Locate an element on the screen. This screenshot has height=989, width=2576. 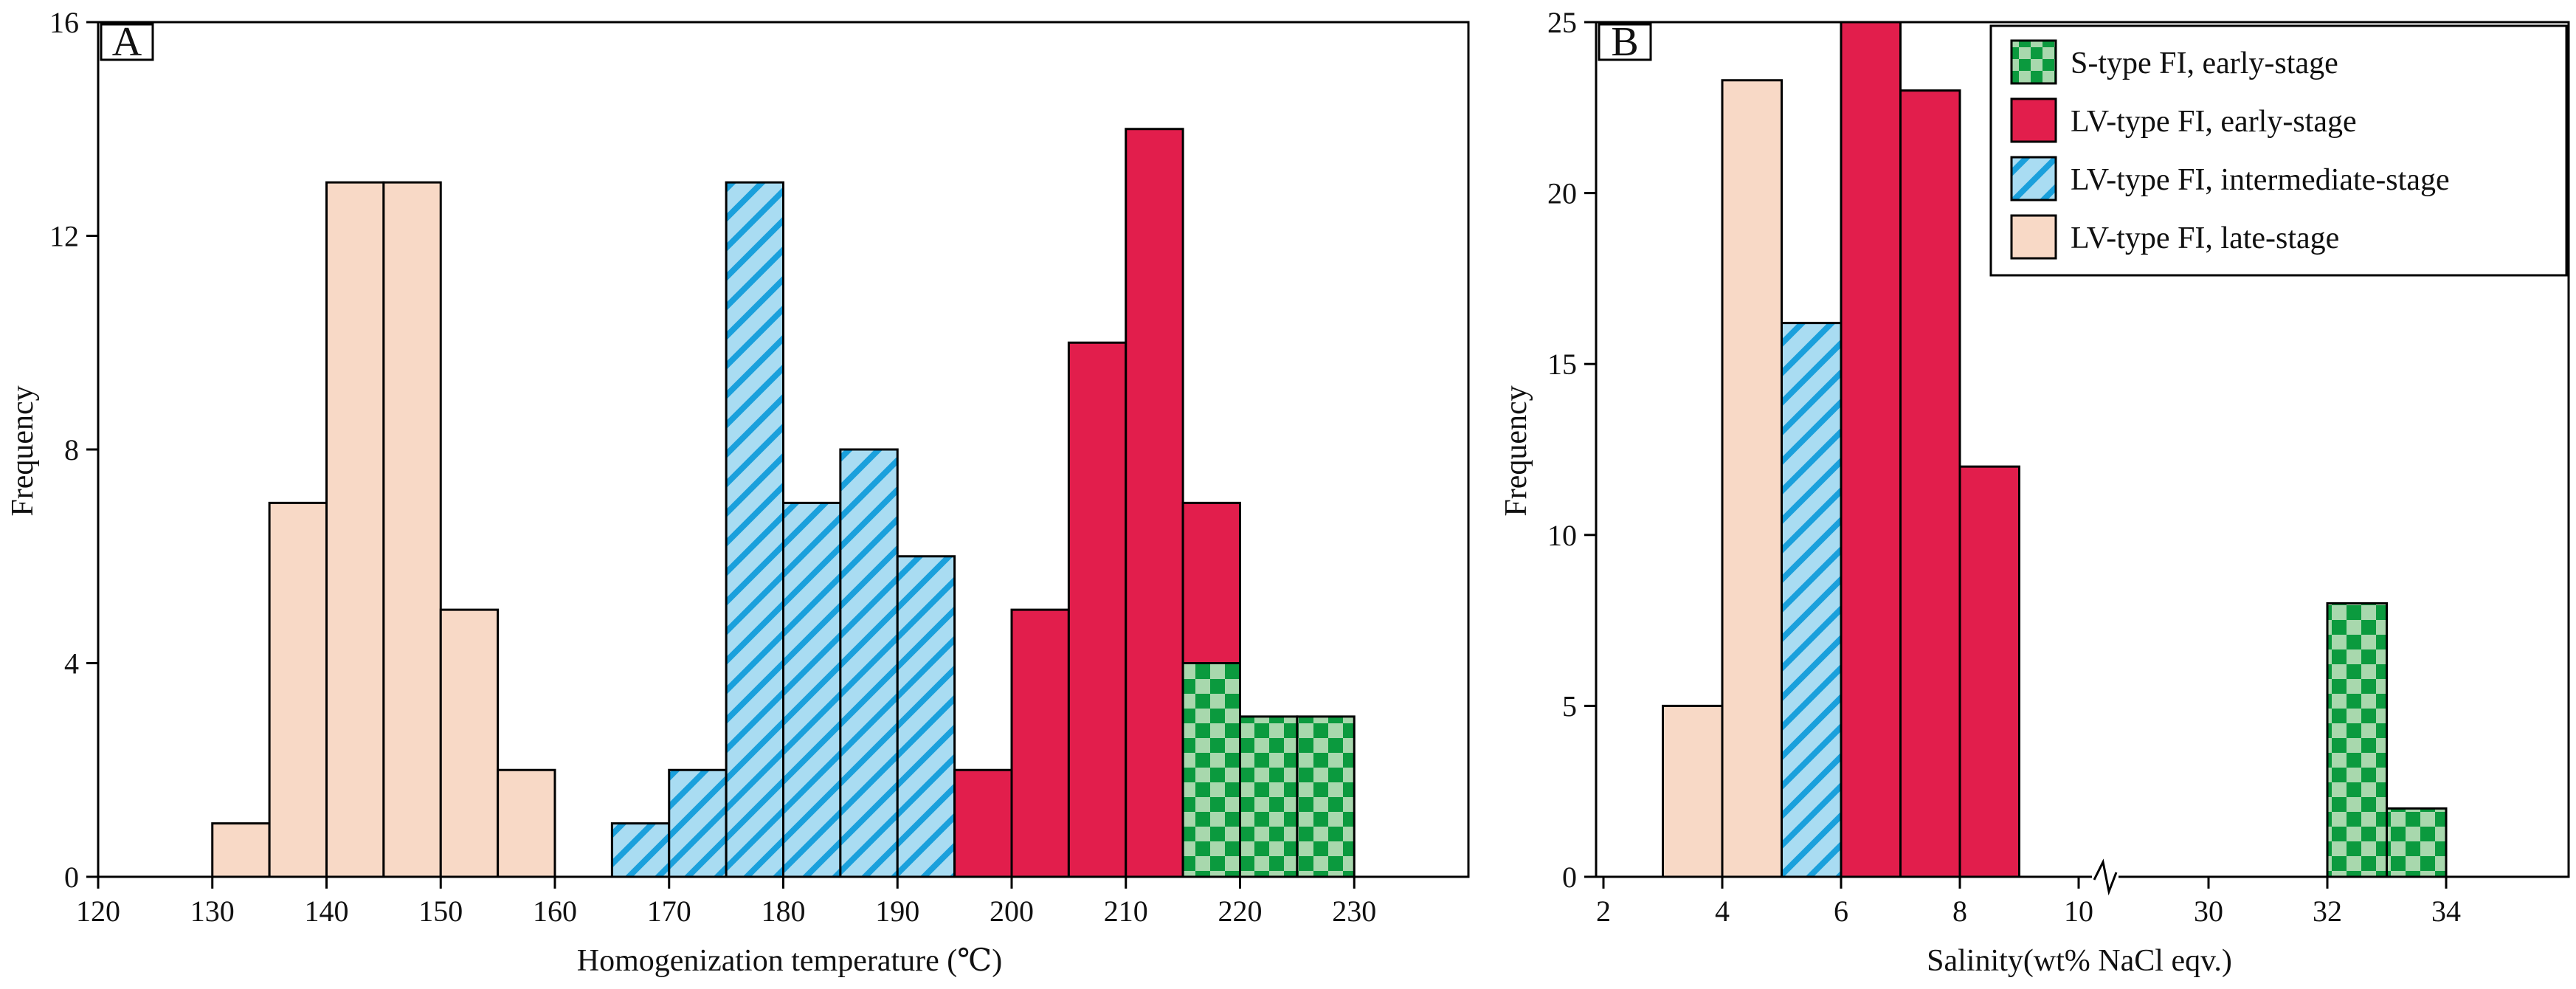
panel-b-x-axis-title: Salinity(wt% NaCl eqv.) is located at coordinates (2079, 961).